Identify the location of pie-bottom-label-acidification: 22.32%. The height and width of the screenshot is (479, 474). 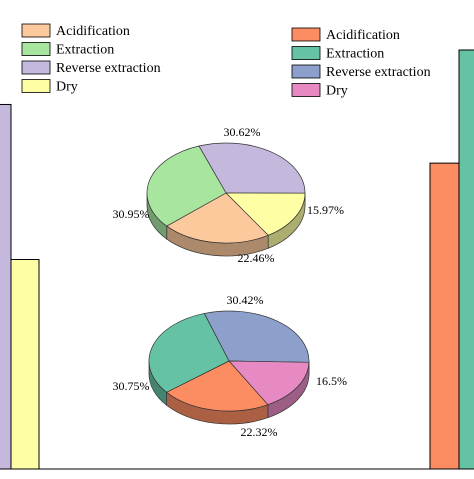
(259, 432).